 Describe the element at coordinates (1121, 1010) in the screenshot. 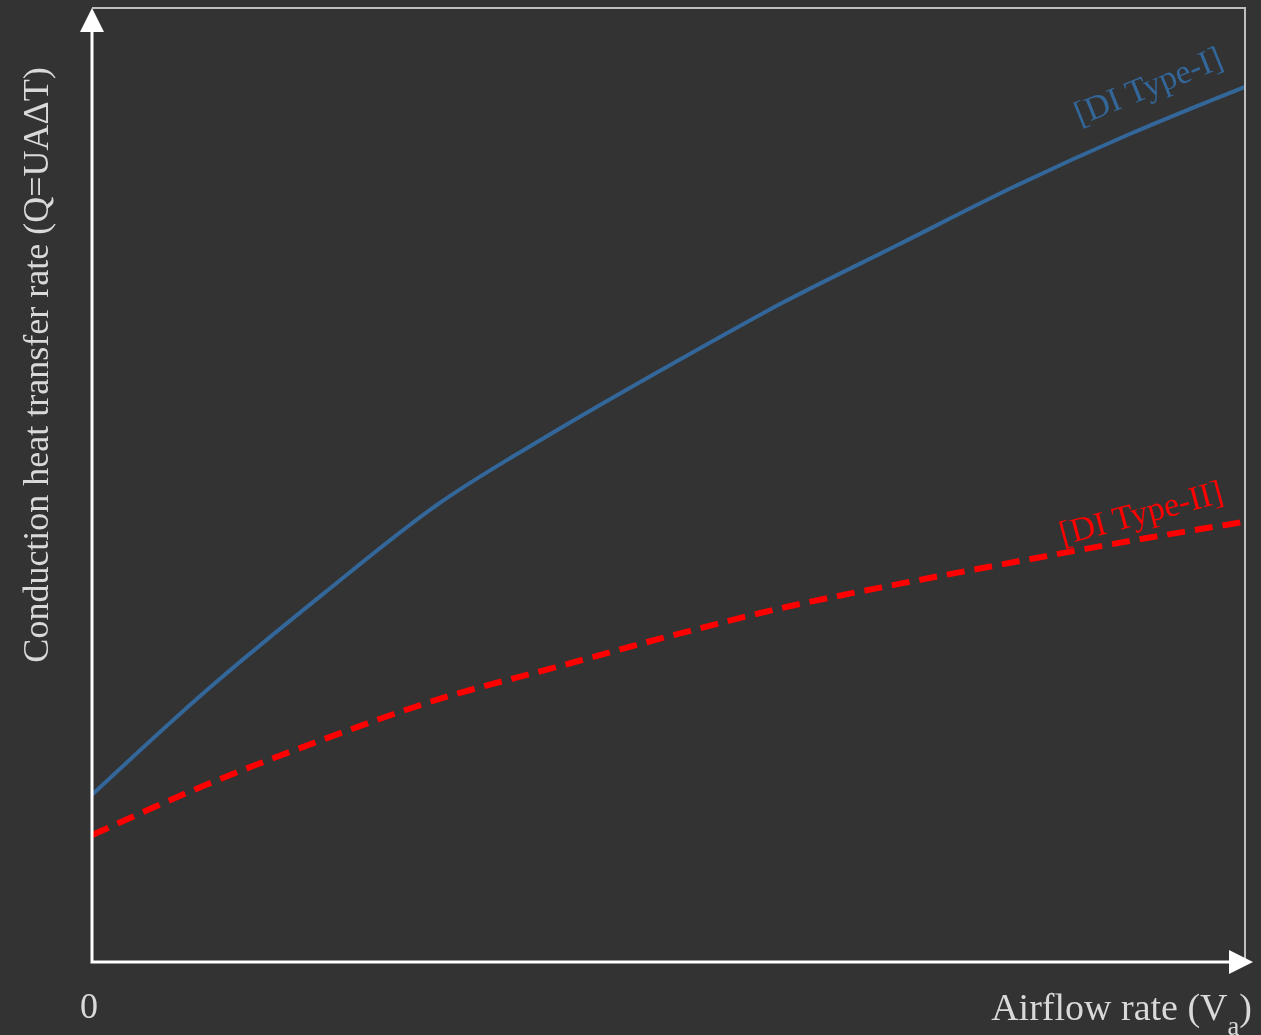

I see `x-axis-title: Airflow rate (V$_{a}$)` at that location.